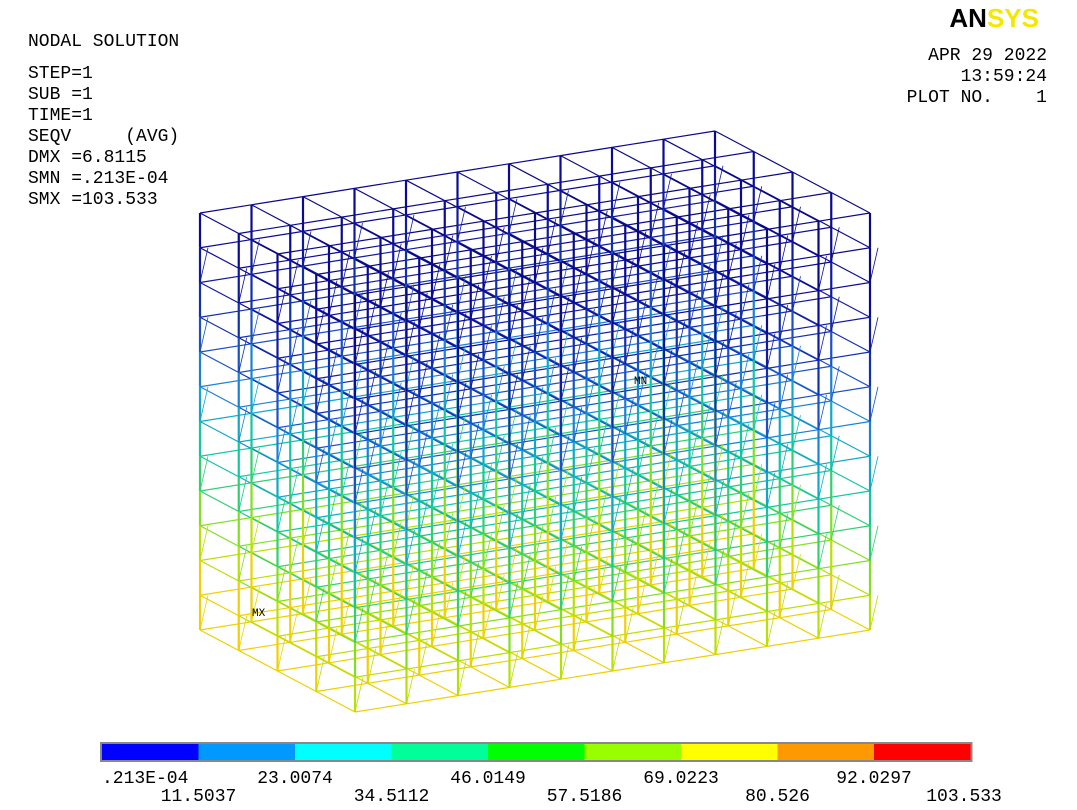  I want to click on legend-swatch, so click(343, 752).